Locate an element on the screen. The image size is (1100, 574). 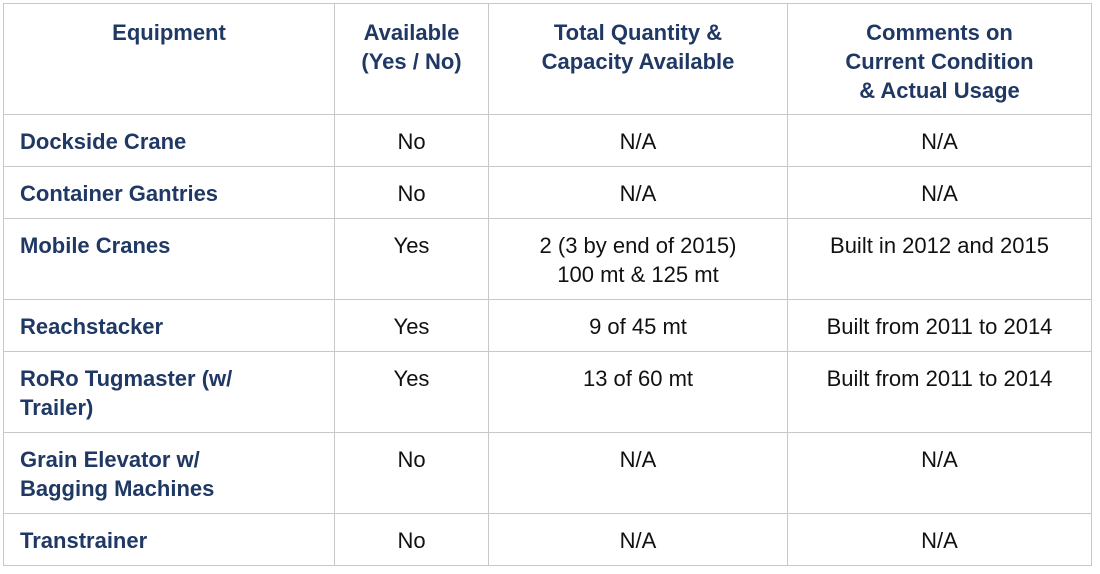
equipment-name-line: Dockside Crane is located at coordinates (103, 141).